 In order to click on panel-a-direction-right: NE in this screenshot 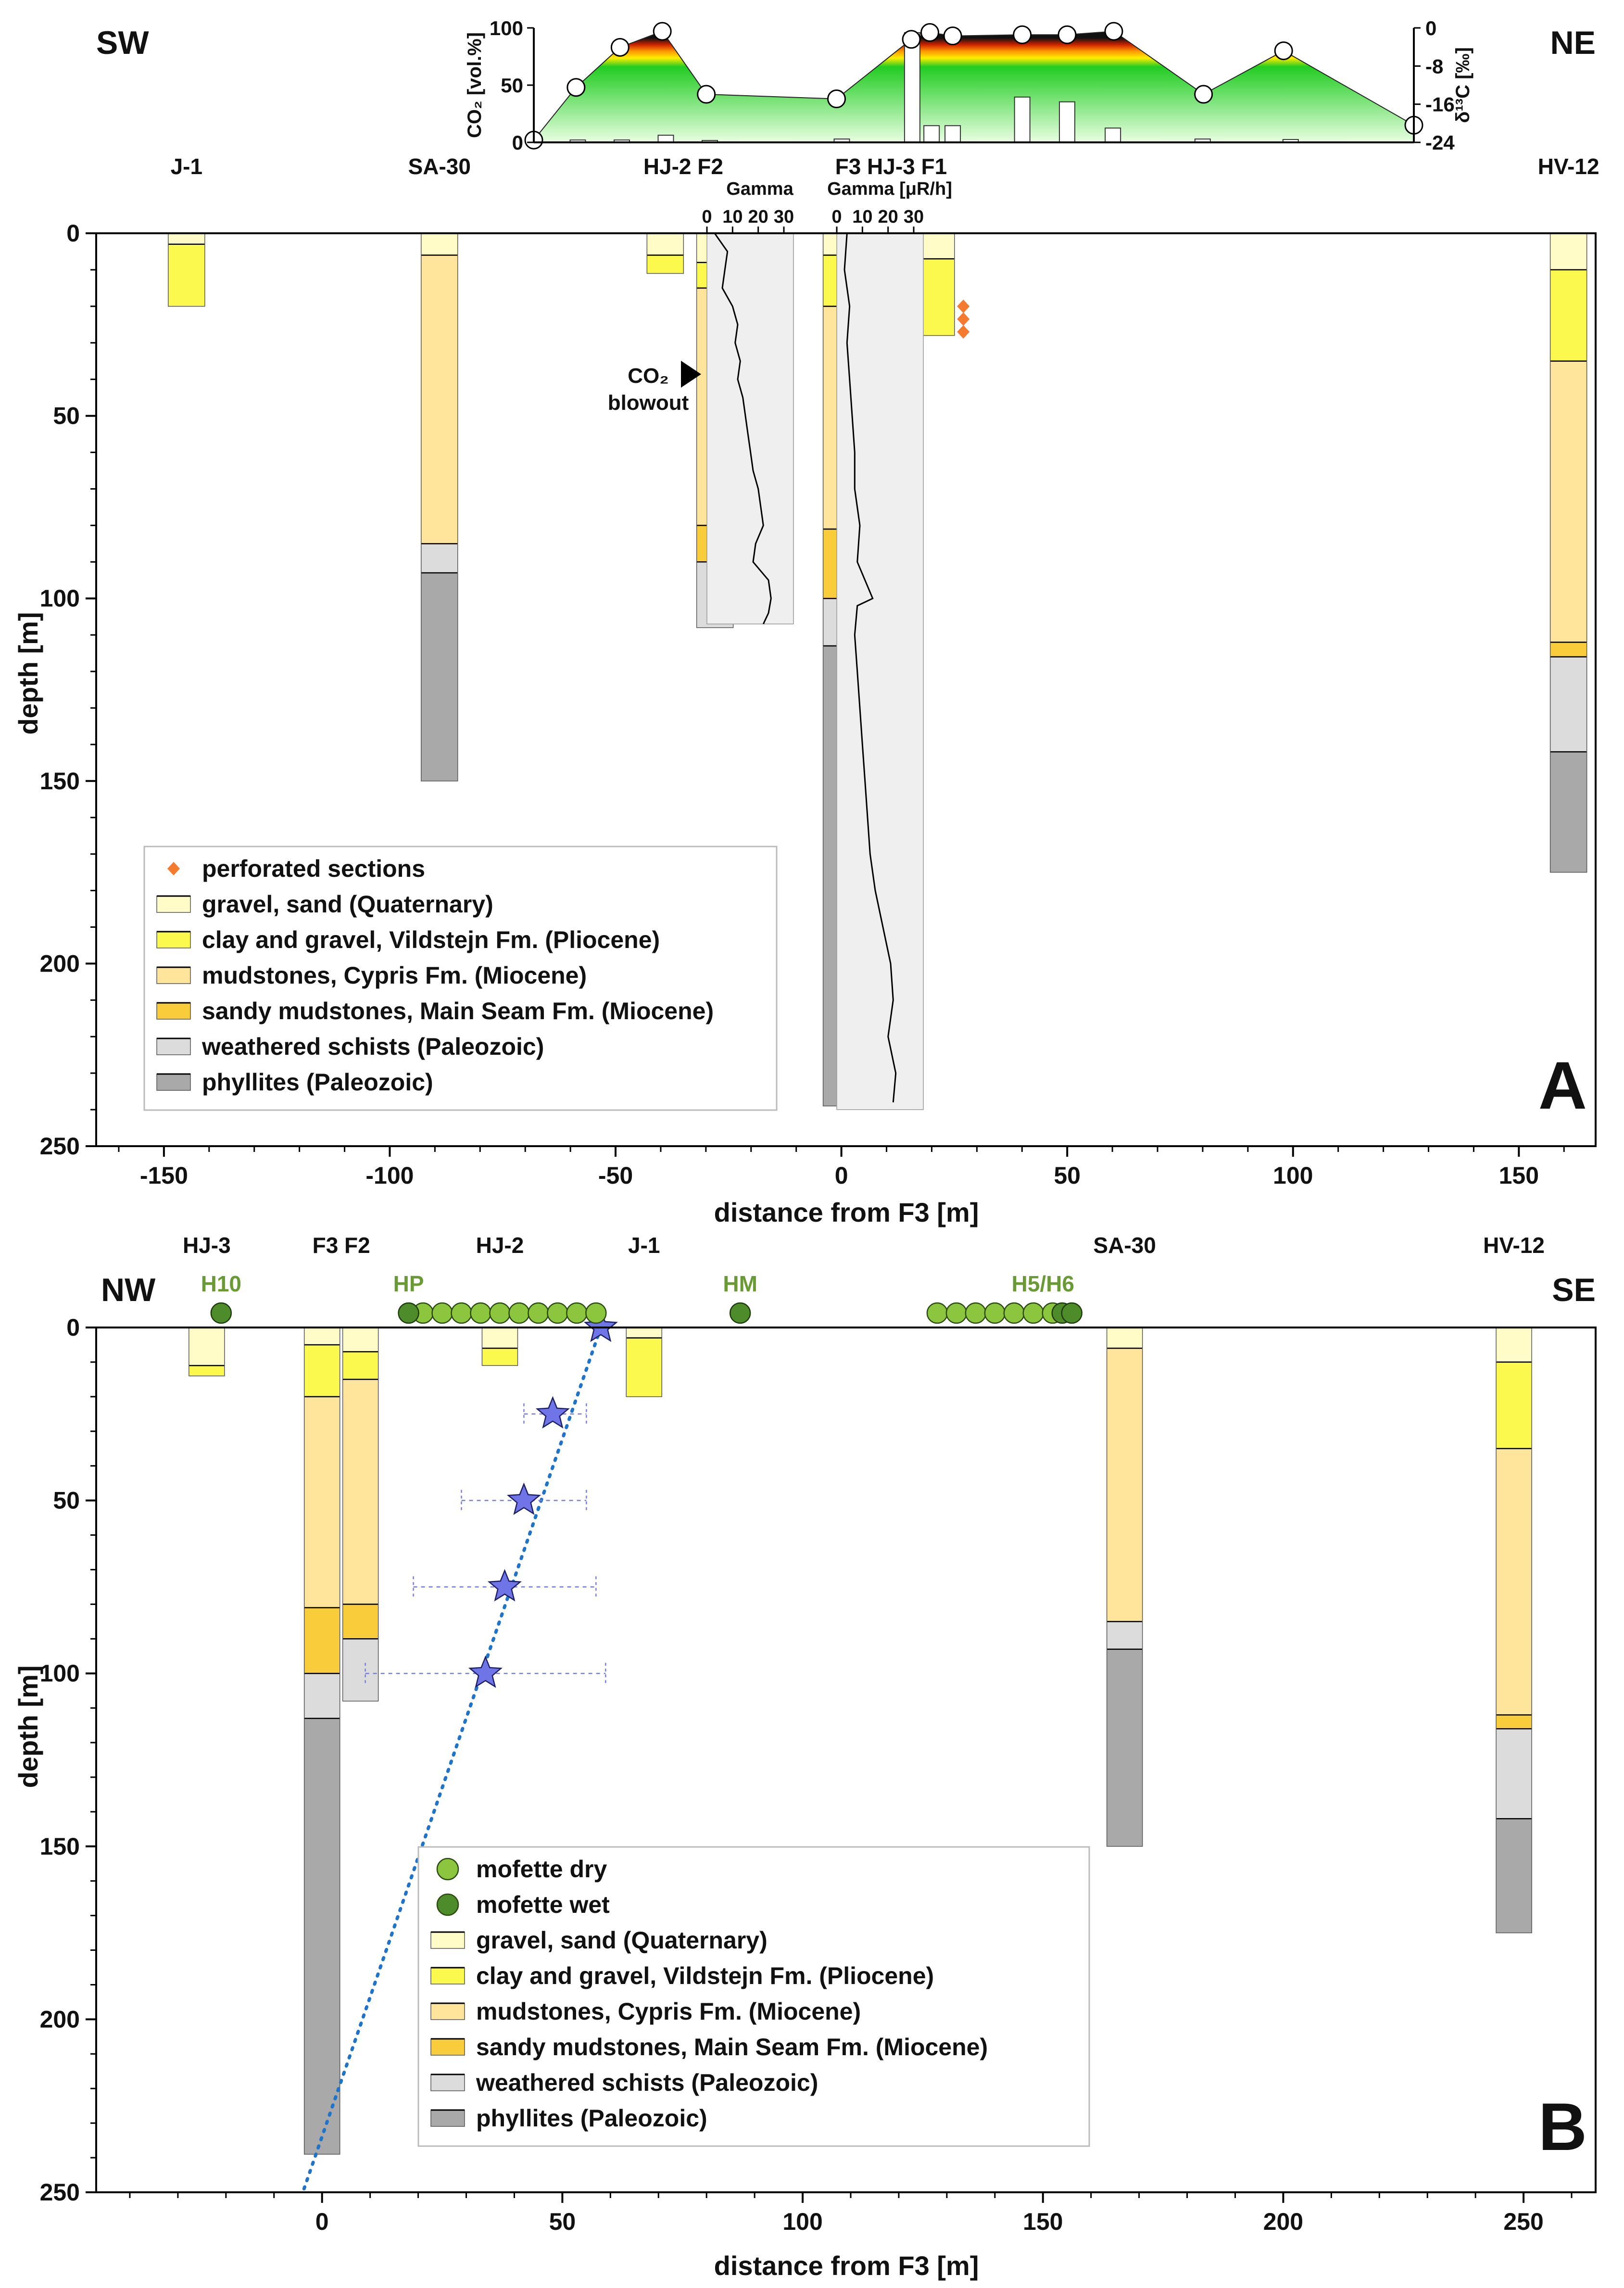, I will do `click(1573, 43)`.